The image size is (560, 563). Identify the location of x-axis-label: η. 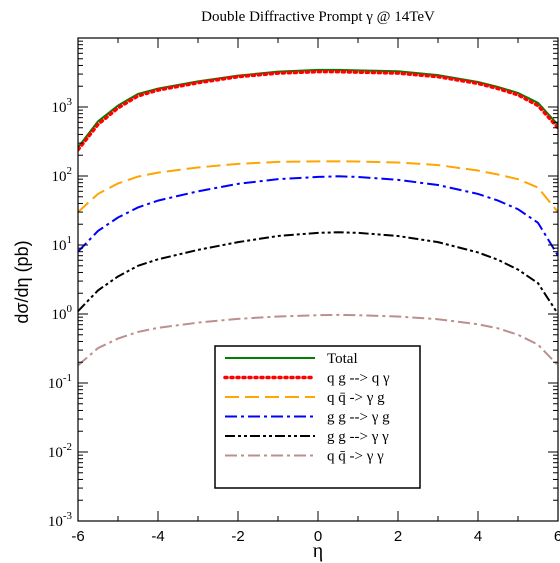
(318, 551).